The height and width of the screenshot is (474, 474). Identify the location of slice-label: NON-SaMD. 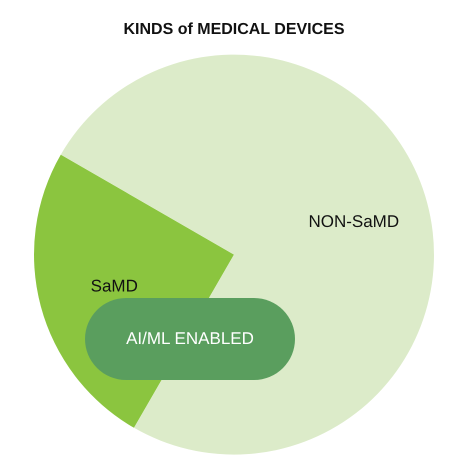
(354, 222).